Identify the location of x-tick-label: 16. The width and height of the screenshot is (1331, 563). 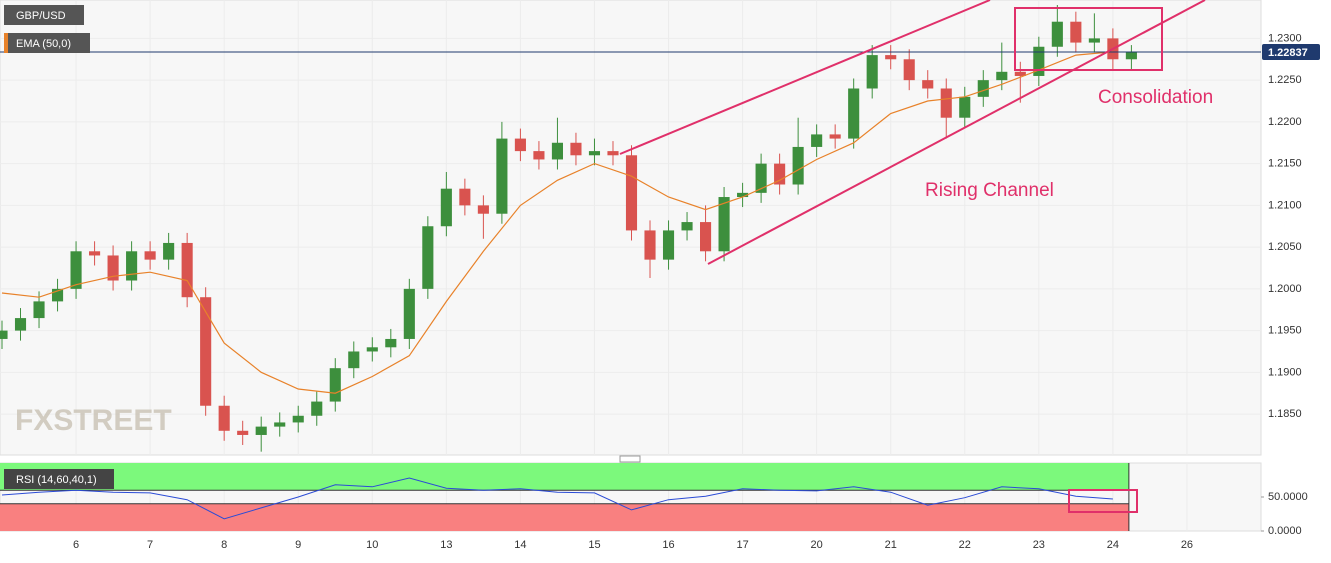
(668, 545).